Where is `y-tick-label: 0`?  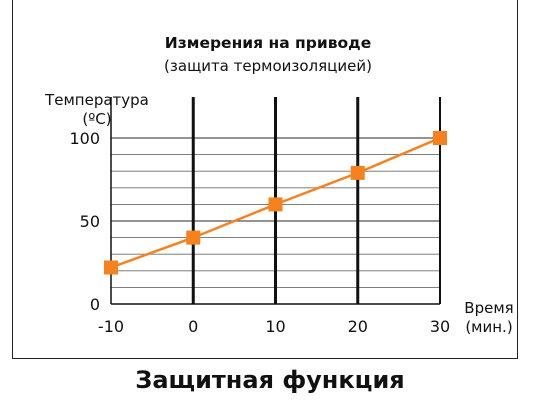 y-tick-label: 0 is located at coordinates (95, 304).